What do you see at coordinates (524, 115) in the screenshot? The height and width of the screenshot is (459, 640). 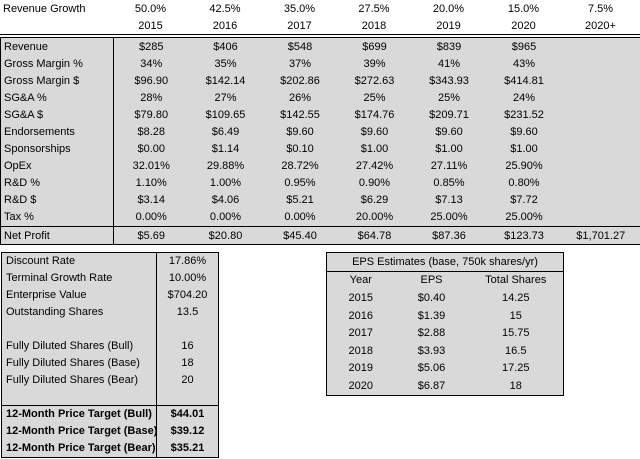 I see `cell-value: $231.52` at bounding box center [524, 115].